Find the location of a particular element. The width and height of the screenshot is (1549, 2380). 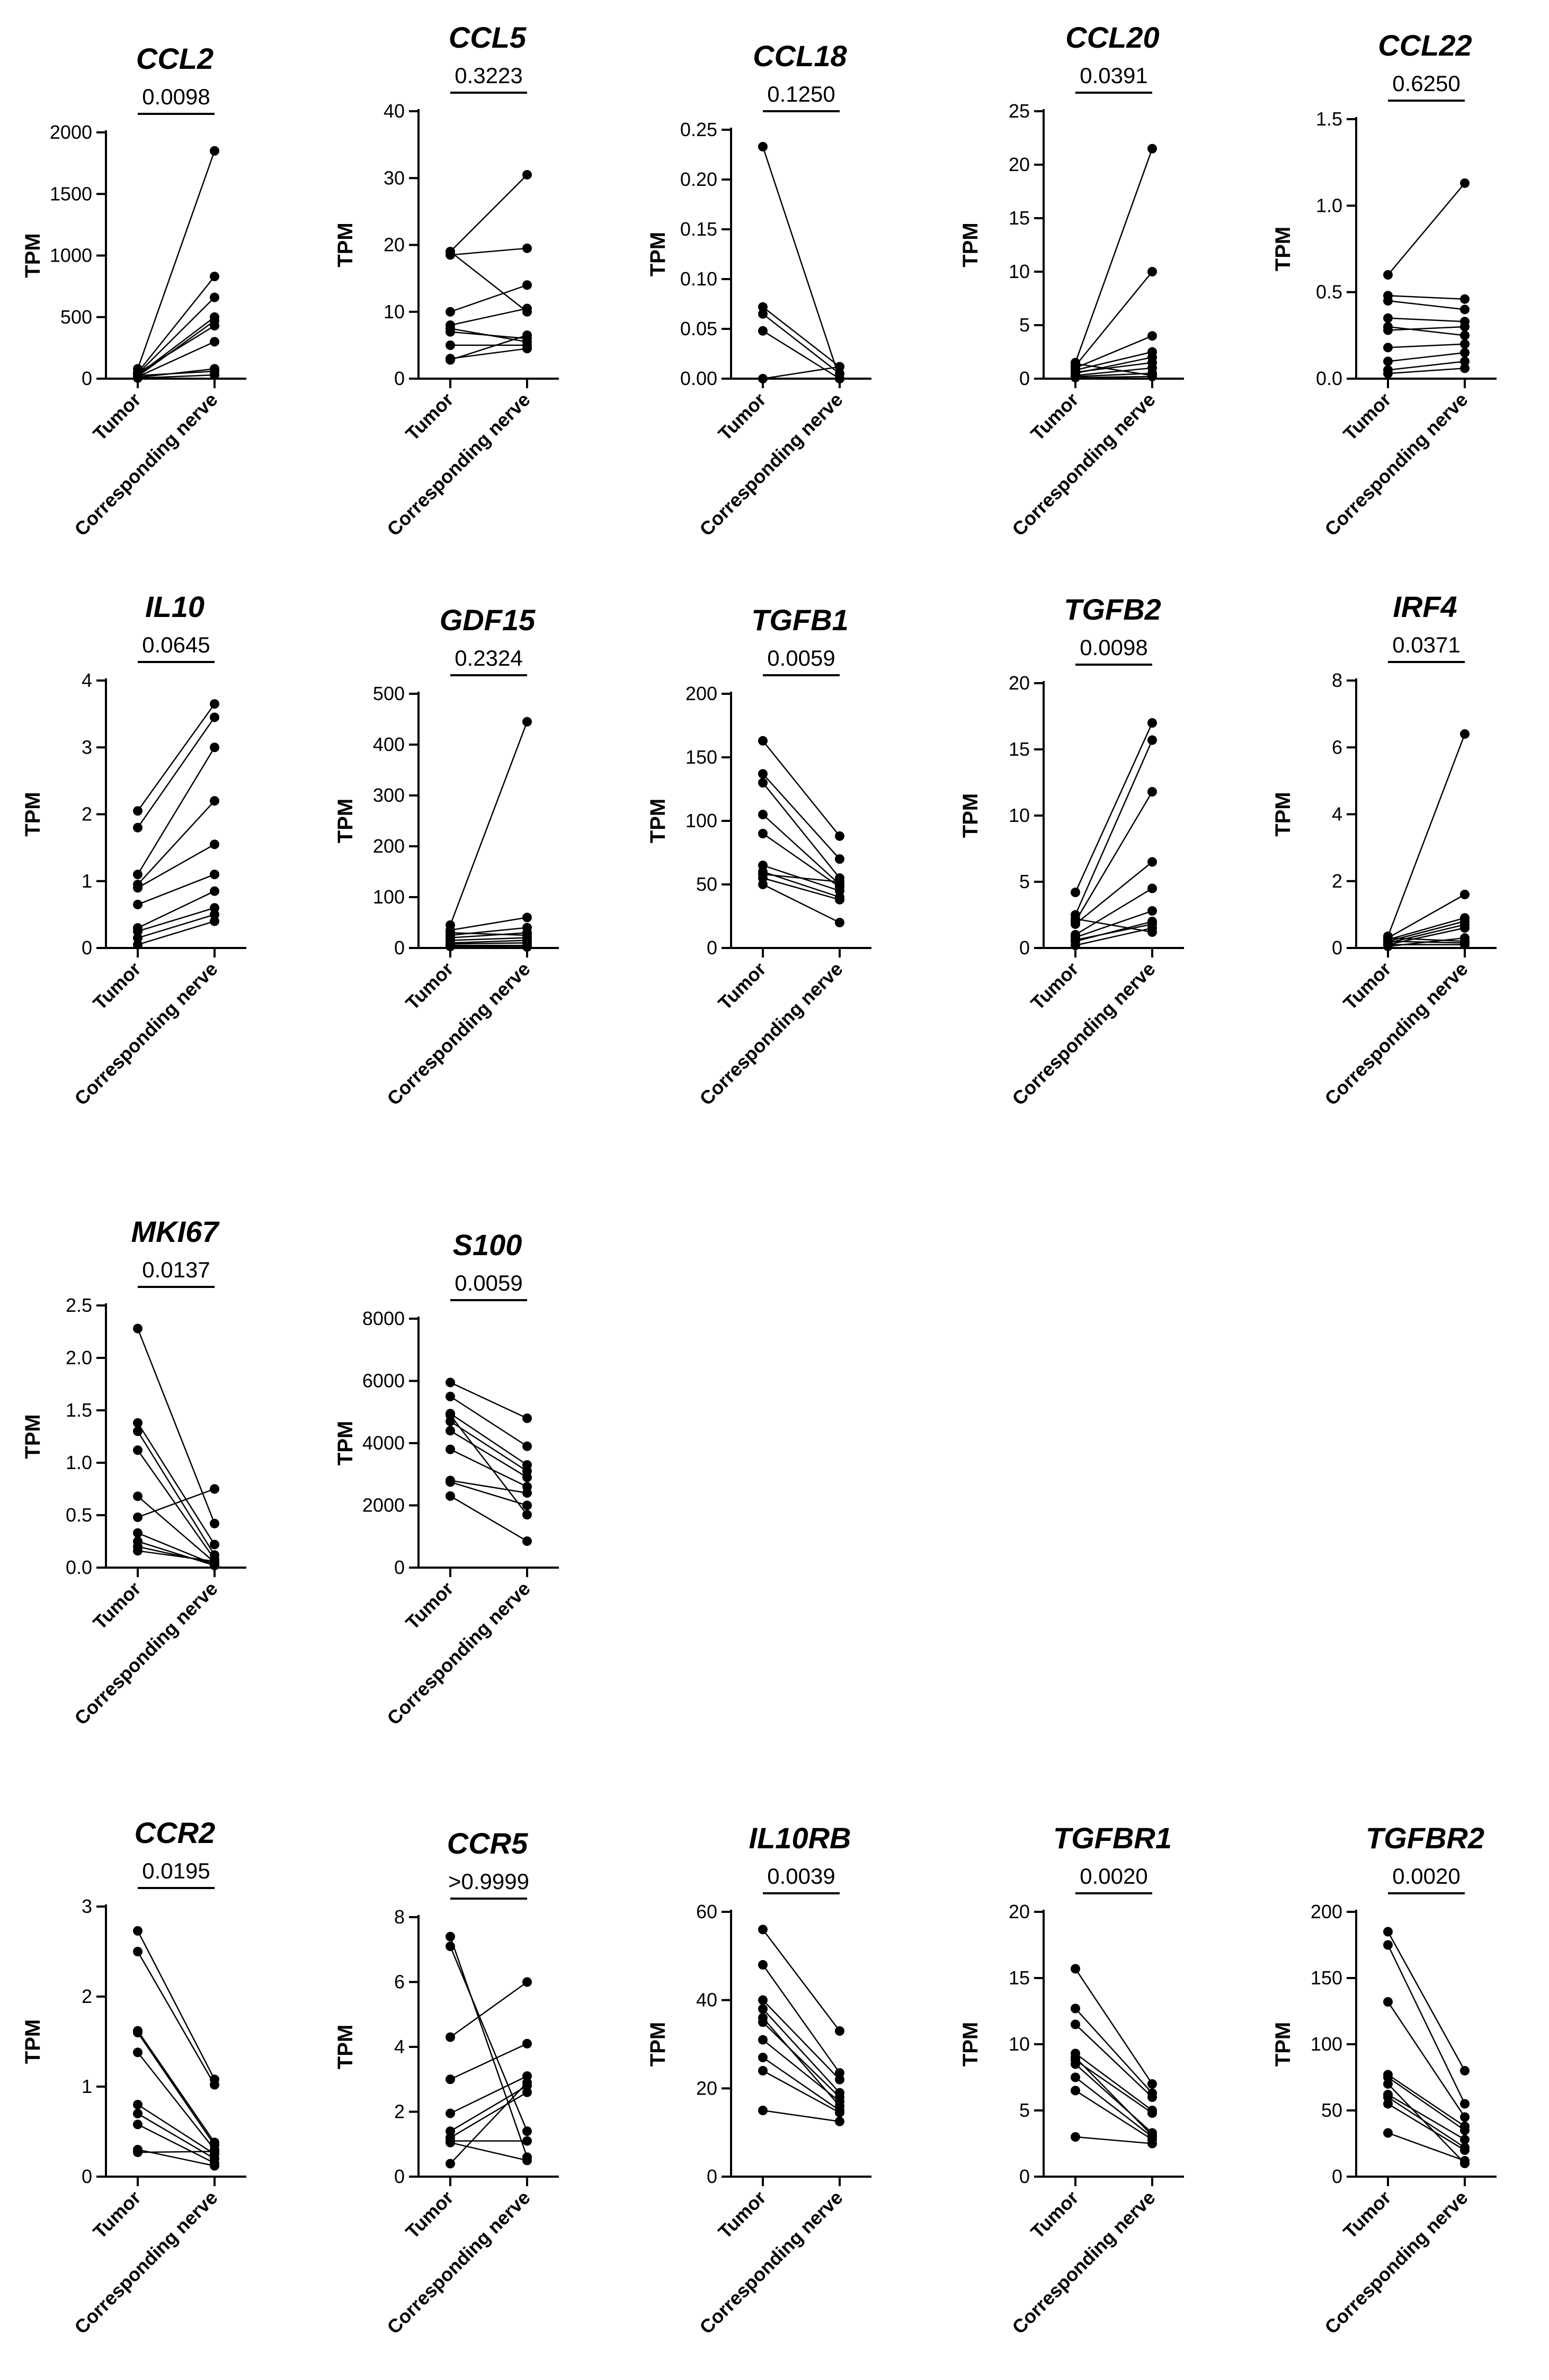

y-tick-label: 2.5 is located at coordinates (79, 1305).